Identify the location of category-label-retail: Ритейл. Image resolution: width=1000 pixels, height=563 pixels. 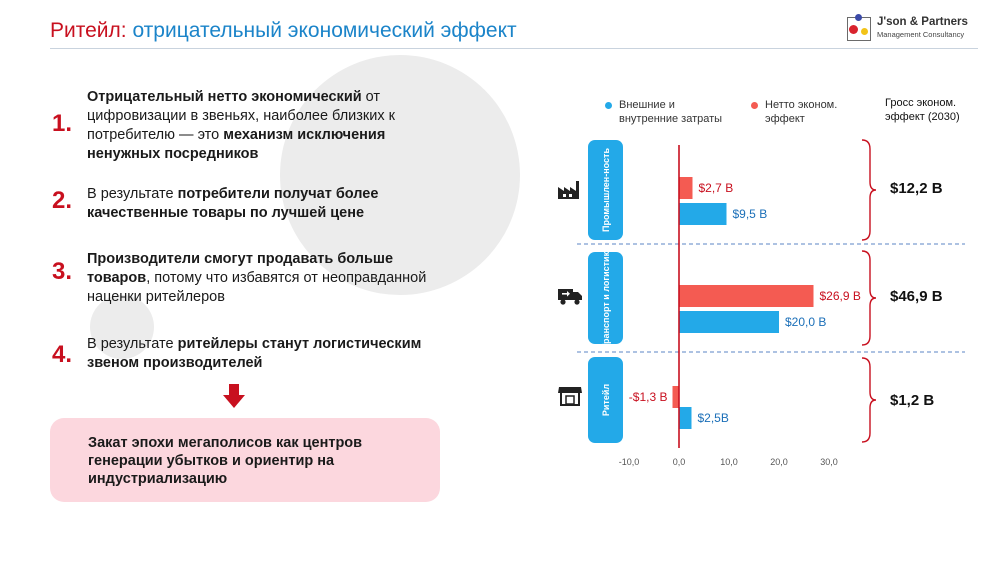
(605, 400).